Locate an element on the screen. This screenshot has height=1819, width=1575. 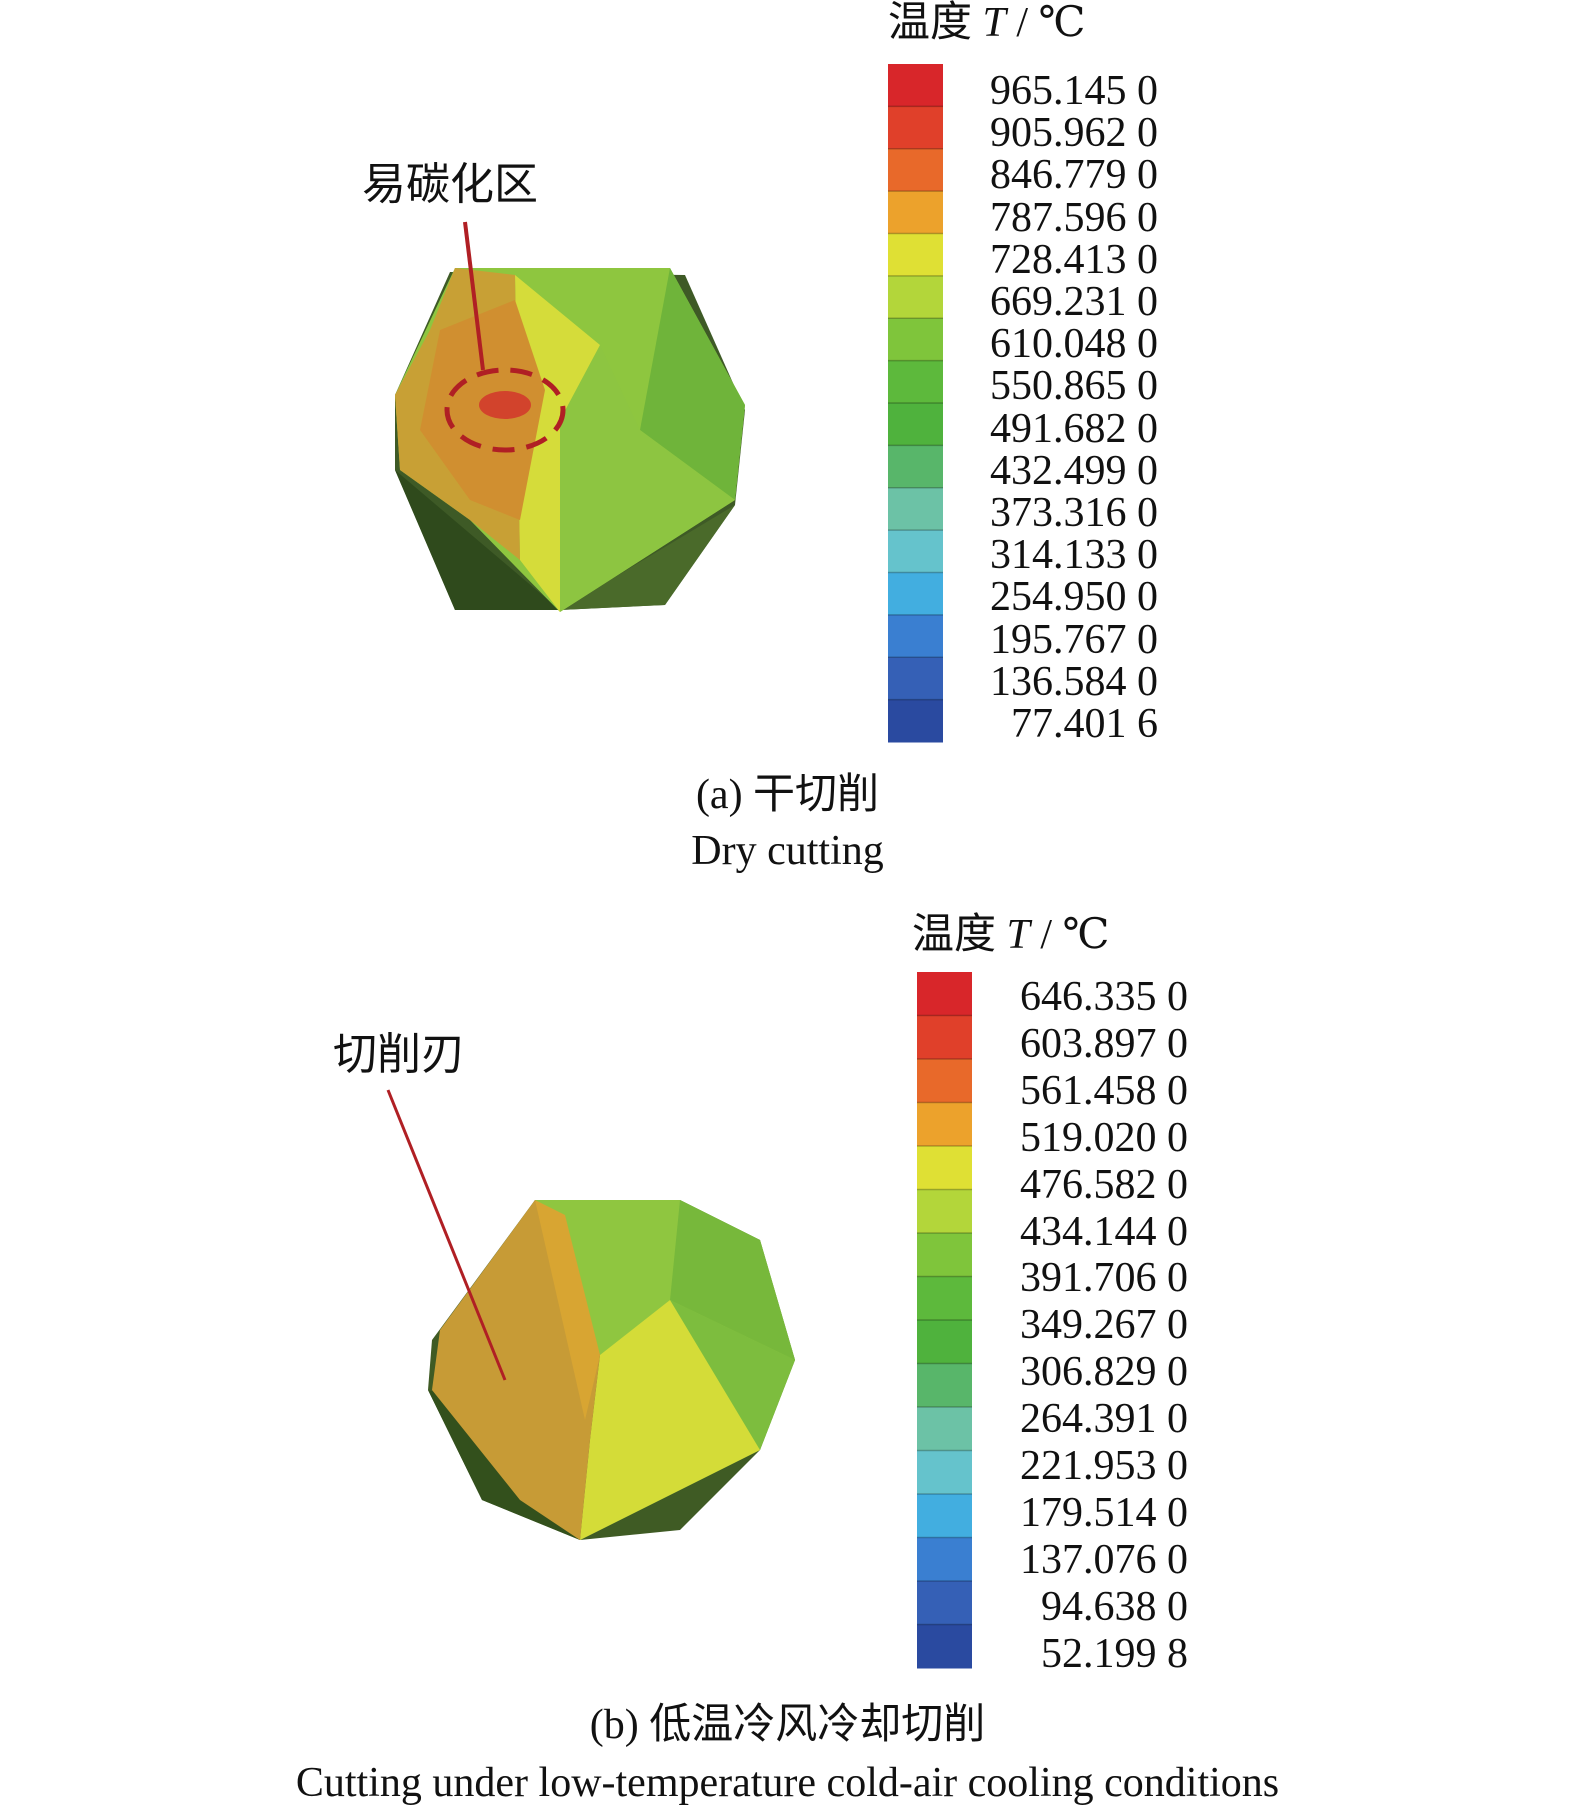
legend-title-b-symbol: T is located at coordinates (1018, 935).